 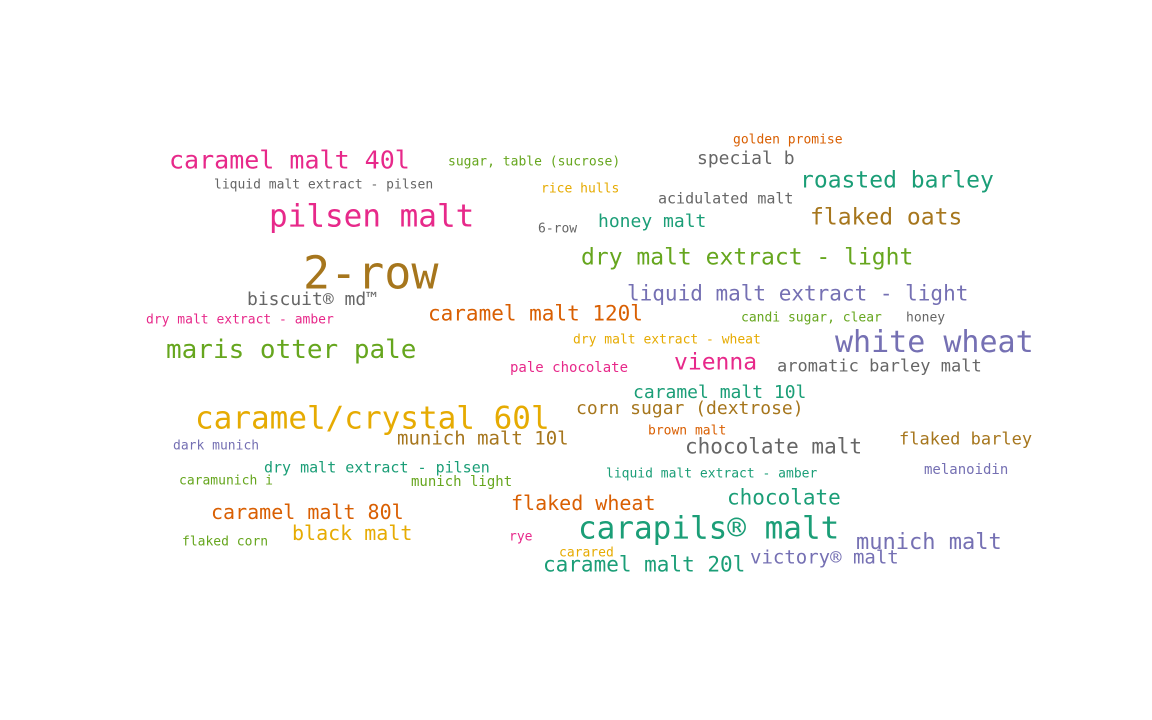 I want to click on word-chocolate: chocolate, so click(x=784, y=497).